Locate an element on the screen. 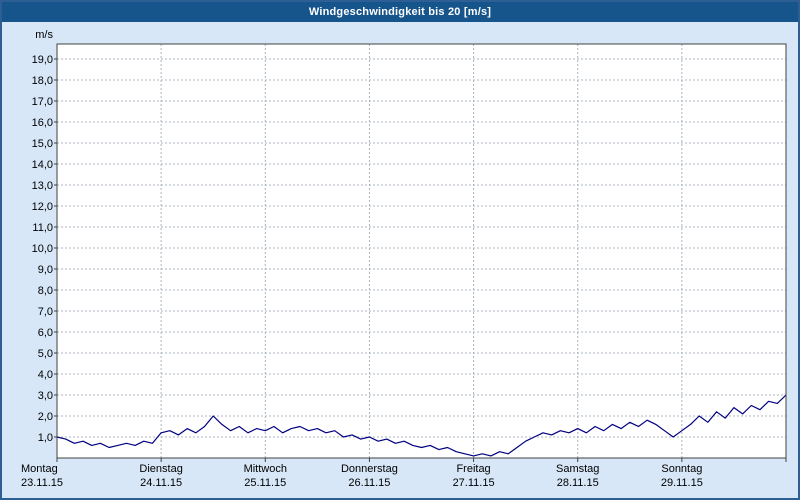 This screenshot has height=500, width=800. ytick-label: 16,0 is located at coordinates (42, 123).